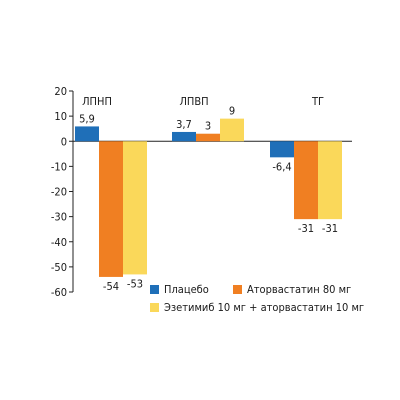 This screenshot has width=400, height=400. Describe the element at coordinates (87, 118) in the screenshot. I see `data-label: 5,9` at that location.